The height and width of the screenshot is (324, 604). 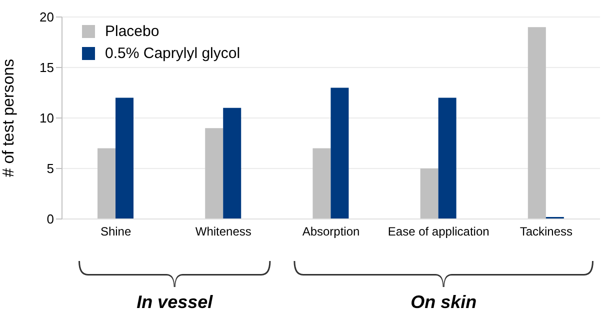 I want to click on y-tick-label: 15, so click(x=47, y=68).